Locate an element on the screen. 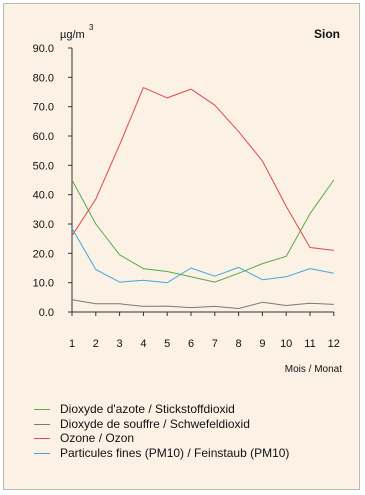  y-tick-label: 40.0 is located at coordinates (43, 196).